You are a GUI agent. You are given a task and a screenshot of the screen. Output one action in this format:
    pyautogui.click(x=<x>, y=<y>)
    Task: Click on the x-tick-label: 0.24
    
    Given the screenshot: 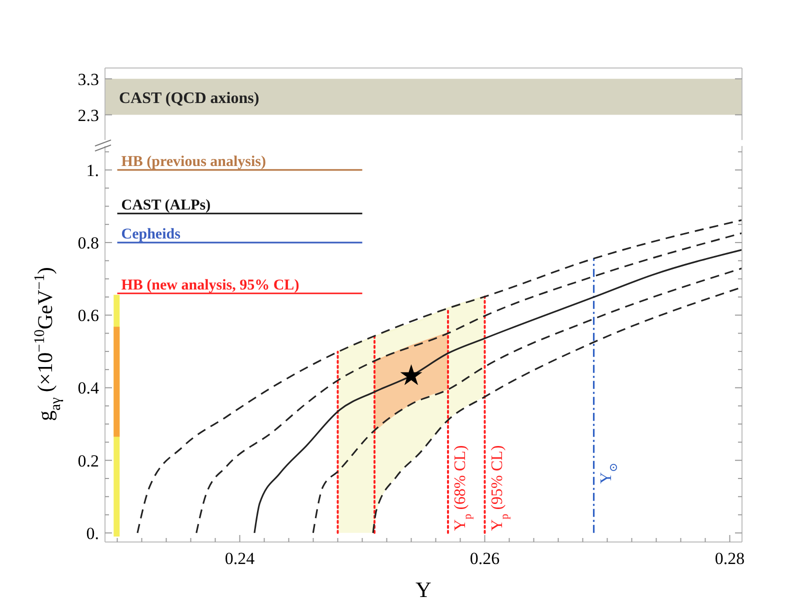 What is the action you would take?
    pyautogui.click(x=240, y=558)
    